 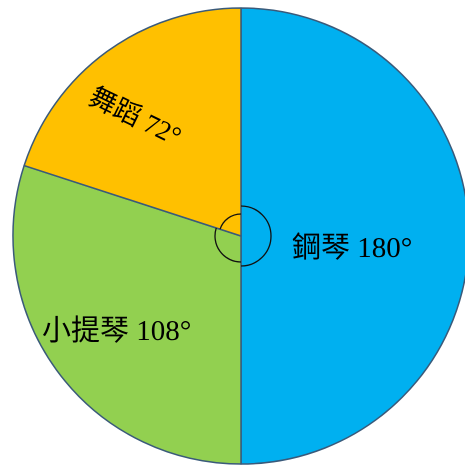 What do you see at coordinates (352, 247) in the screenshot?
I see `slice-label-piano: 鋼琴 180°` at bounding box center [352, 247].